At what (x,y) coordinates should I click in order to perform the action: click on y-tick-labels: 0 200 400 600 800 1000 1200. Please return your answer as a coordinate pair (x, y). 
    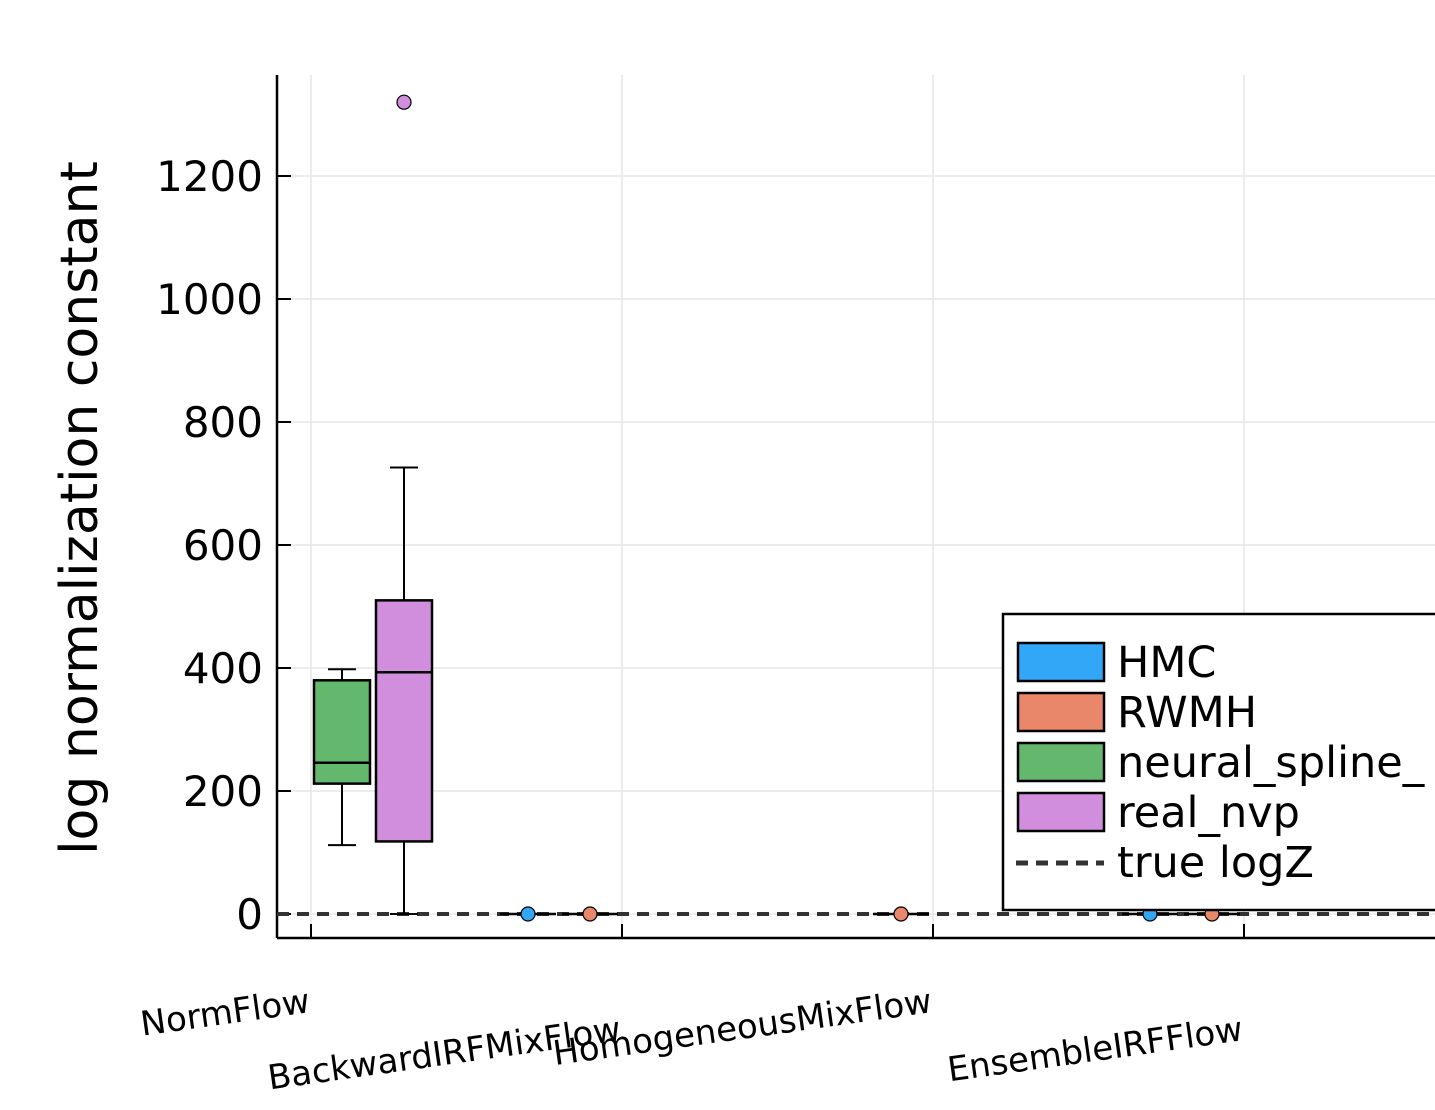
    Looking at the image, I should click on (209, 545).